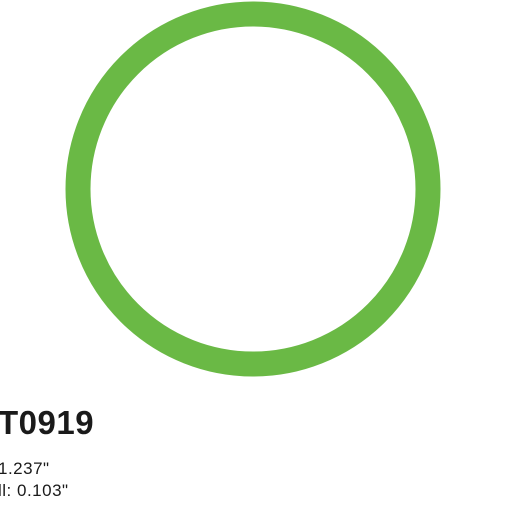 The width and height of the screenshot is (512, 512). I want to click on part-number: T0919, so click(47, 422).